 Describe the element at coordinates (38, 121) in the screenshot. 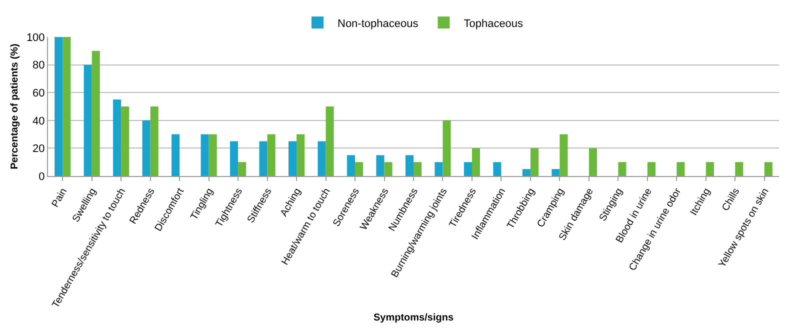

I see `y-tick-label: 40` at that location.